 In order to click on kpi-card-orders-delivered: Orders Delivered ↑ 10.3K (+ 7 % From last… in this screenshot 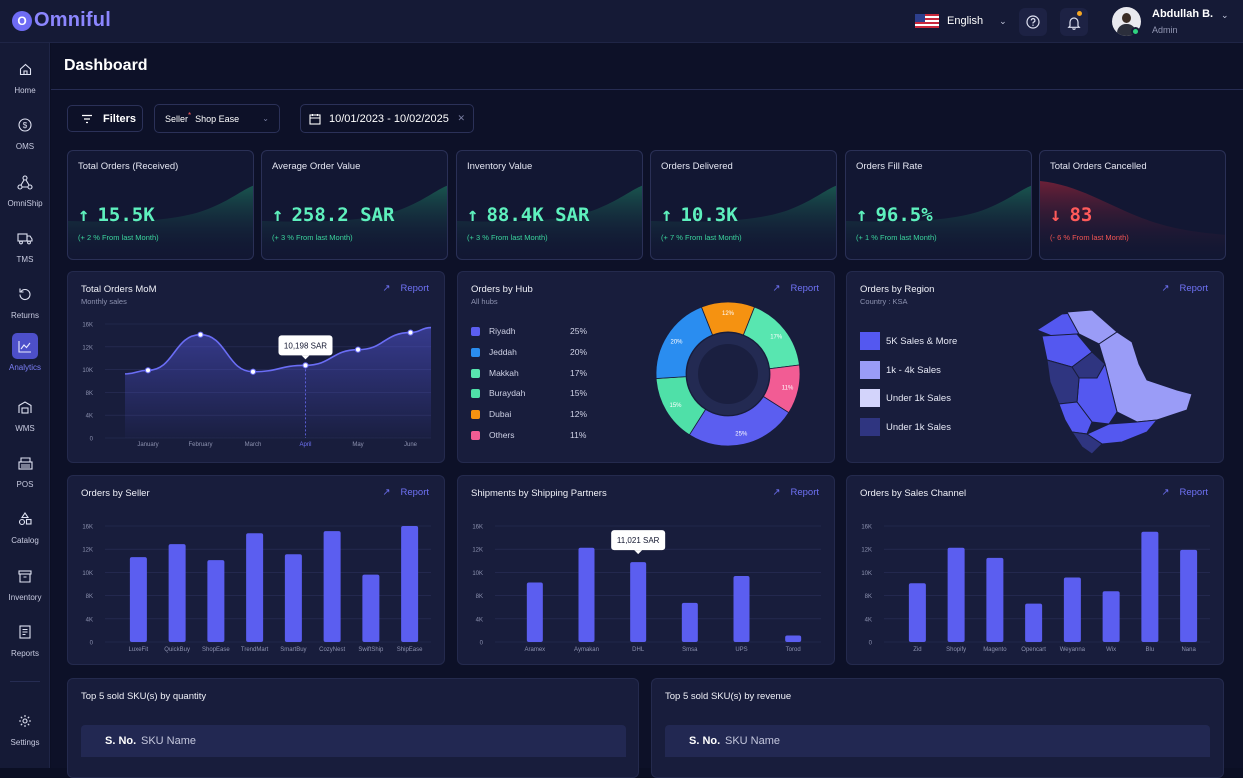, I will do `click(743, 205)`.